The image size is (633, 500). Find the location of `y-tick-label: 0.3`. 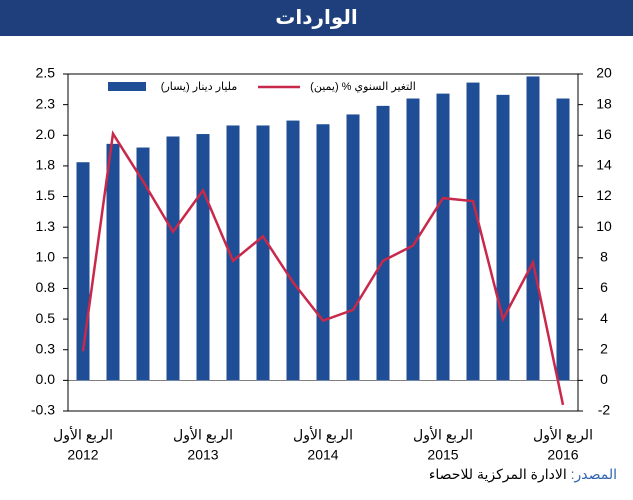

y-tick-label: 0.3 is located at coordinates (46, 348).